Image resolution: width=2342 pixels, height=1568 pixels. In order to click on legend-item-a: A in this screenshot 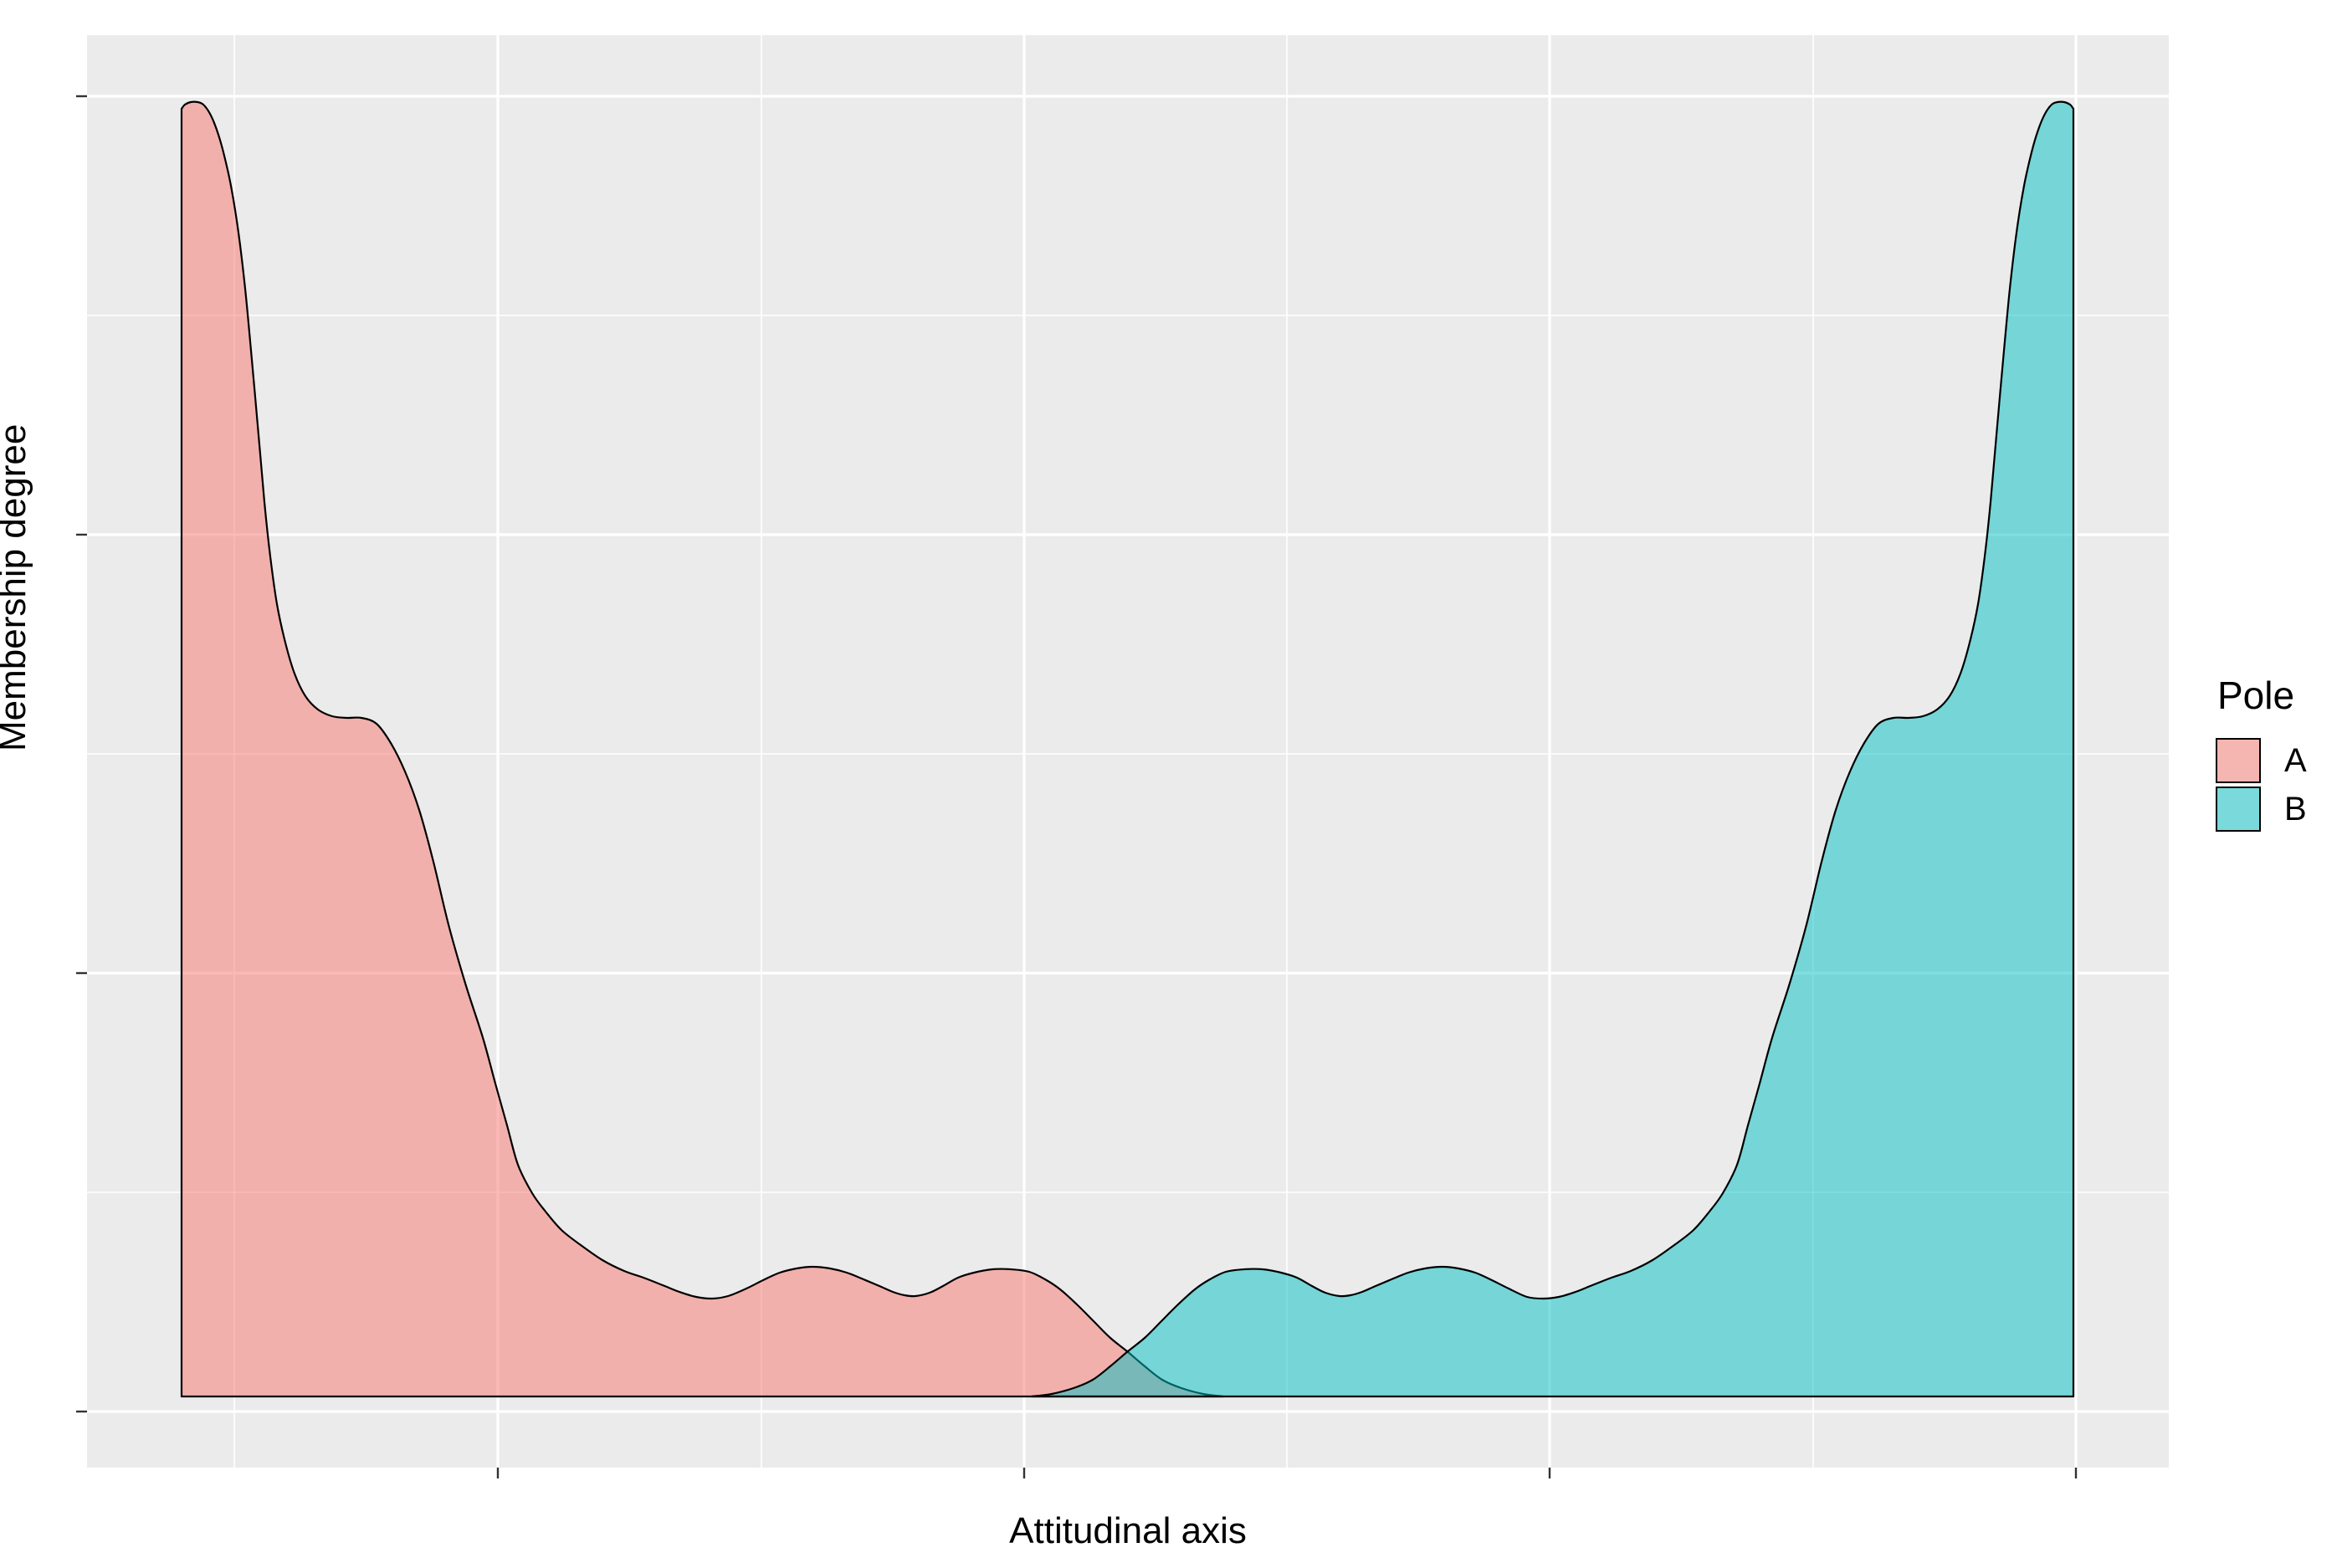, I will do `click(2261, 761)`.